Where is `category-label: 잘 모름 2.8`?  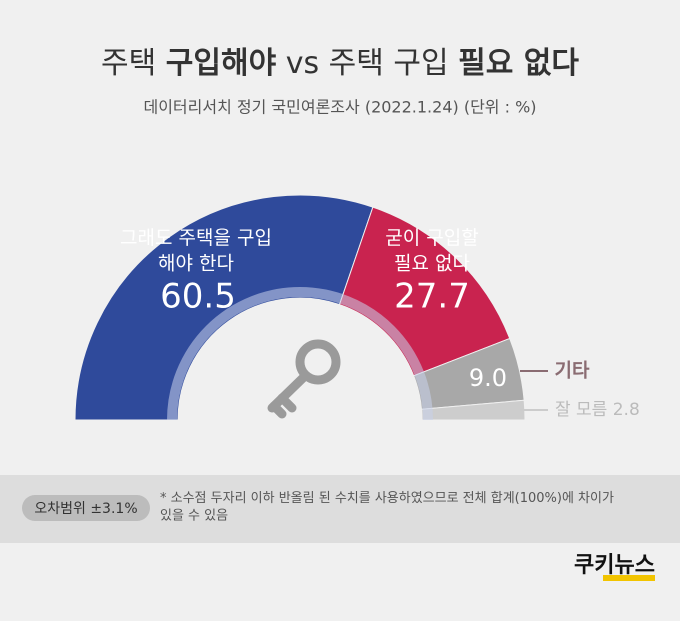 category-label: 잘 모름 2.8 is located at coordinates (597, 410).